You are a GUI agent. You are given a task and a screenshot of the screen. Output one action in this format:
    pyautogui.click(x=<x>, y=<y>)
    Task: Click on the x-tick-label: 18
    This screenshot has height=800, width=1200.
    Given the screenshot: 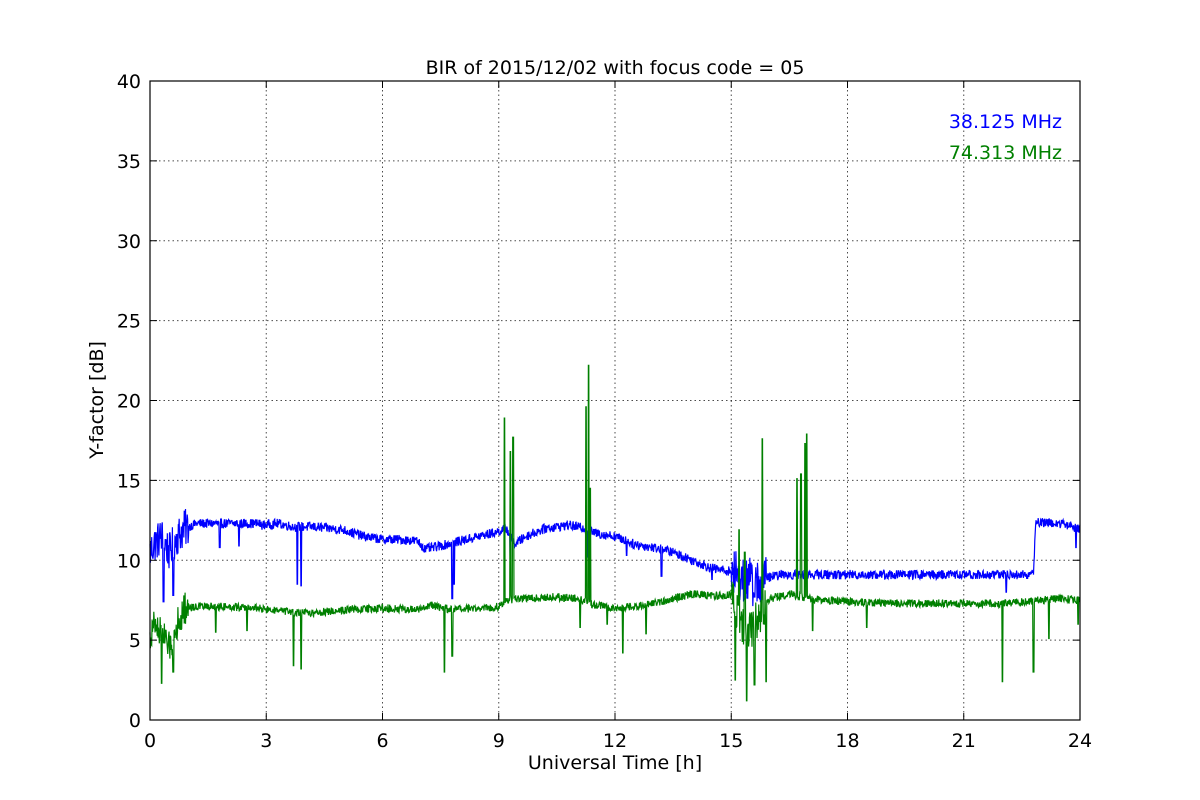 What is the action you would take?
    pyautogui.click(x=847, y=741)
    